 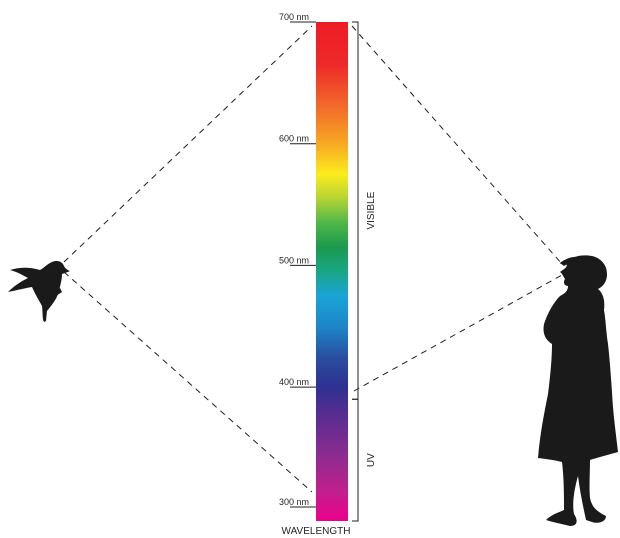 What do you see at coordinates (364, 271) in the screenshot?
I see `region-brackets: VISIBLE UV` at bounding box center [364, 271].